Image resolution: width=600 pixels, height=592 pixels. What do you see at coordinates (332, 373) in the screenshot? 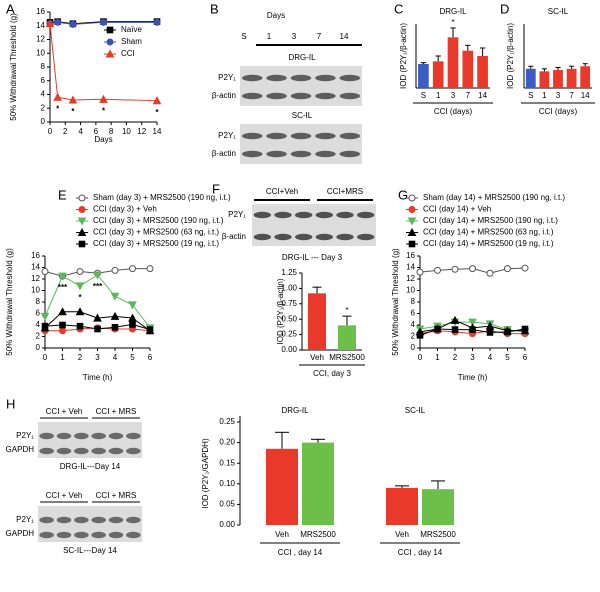
I see `x-axis-label: CCI, day 3` at bounding box center [332, 373].